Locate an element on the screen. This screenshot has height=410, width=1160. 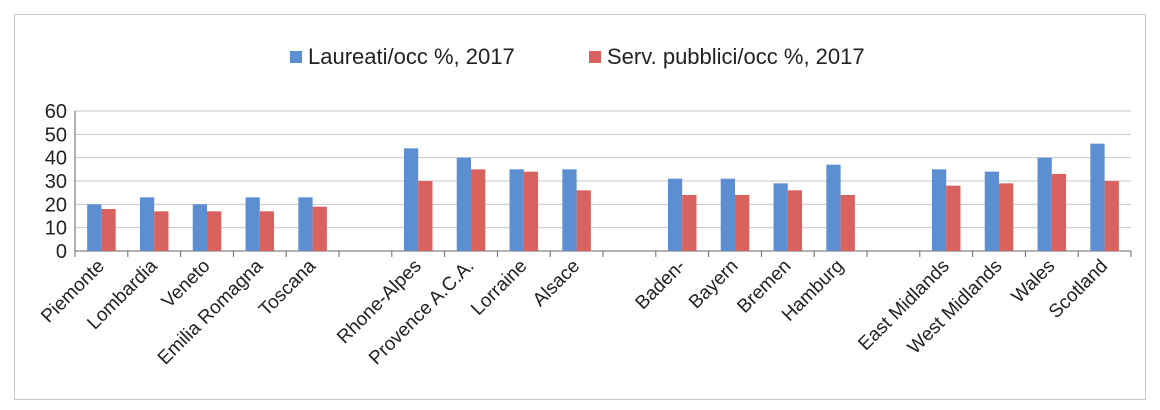
y-tick-label: 40 is located at coordinates (56, 159).